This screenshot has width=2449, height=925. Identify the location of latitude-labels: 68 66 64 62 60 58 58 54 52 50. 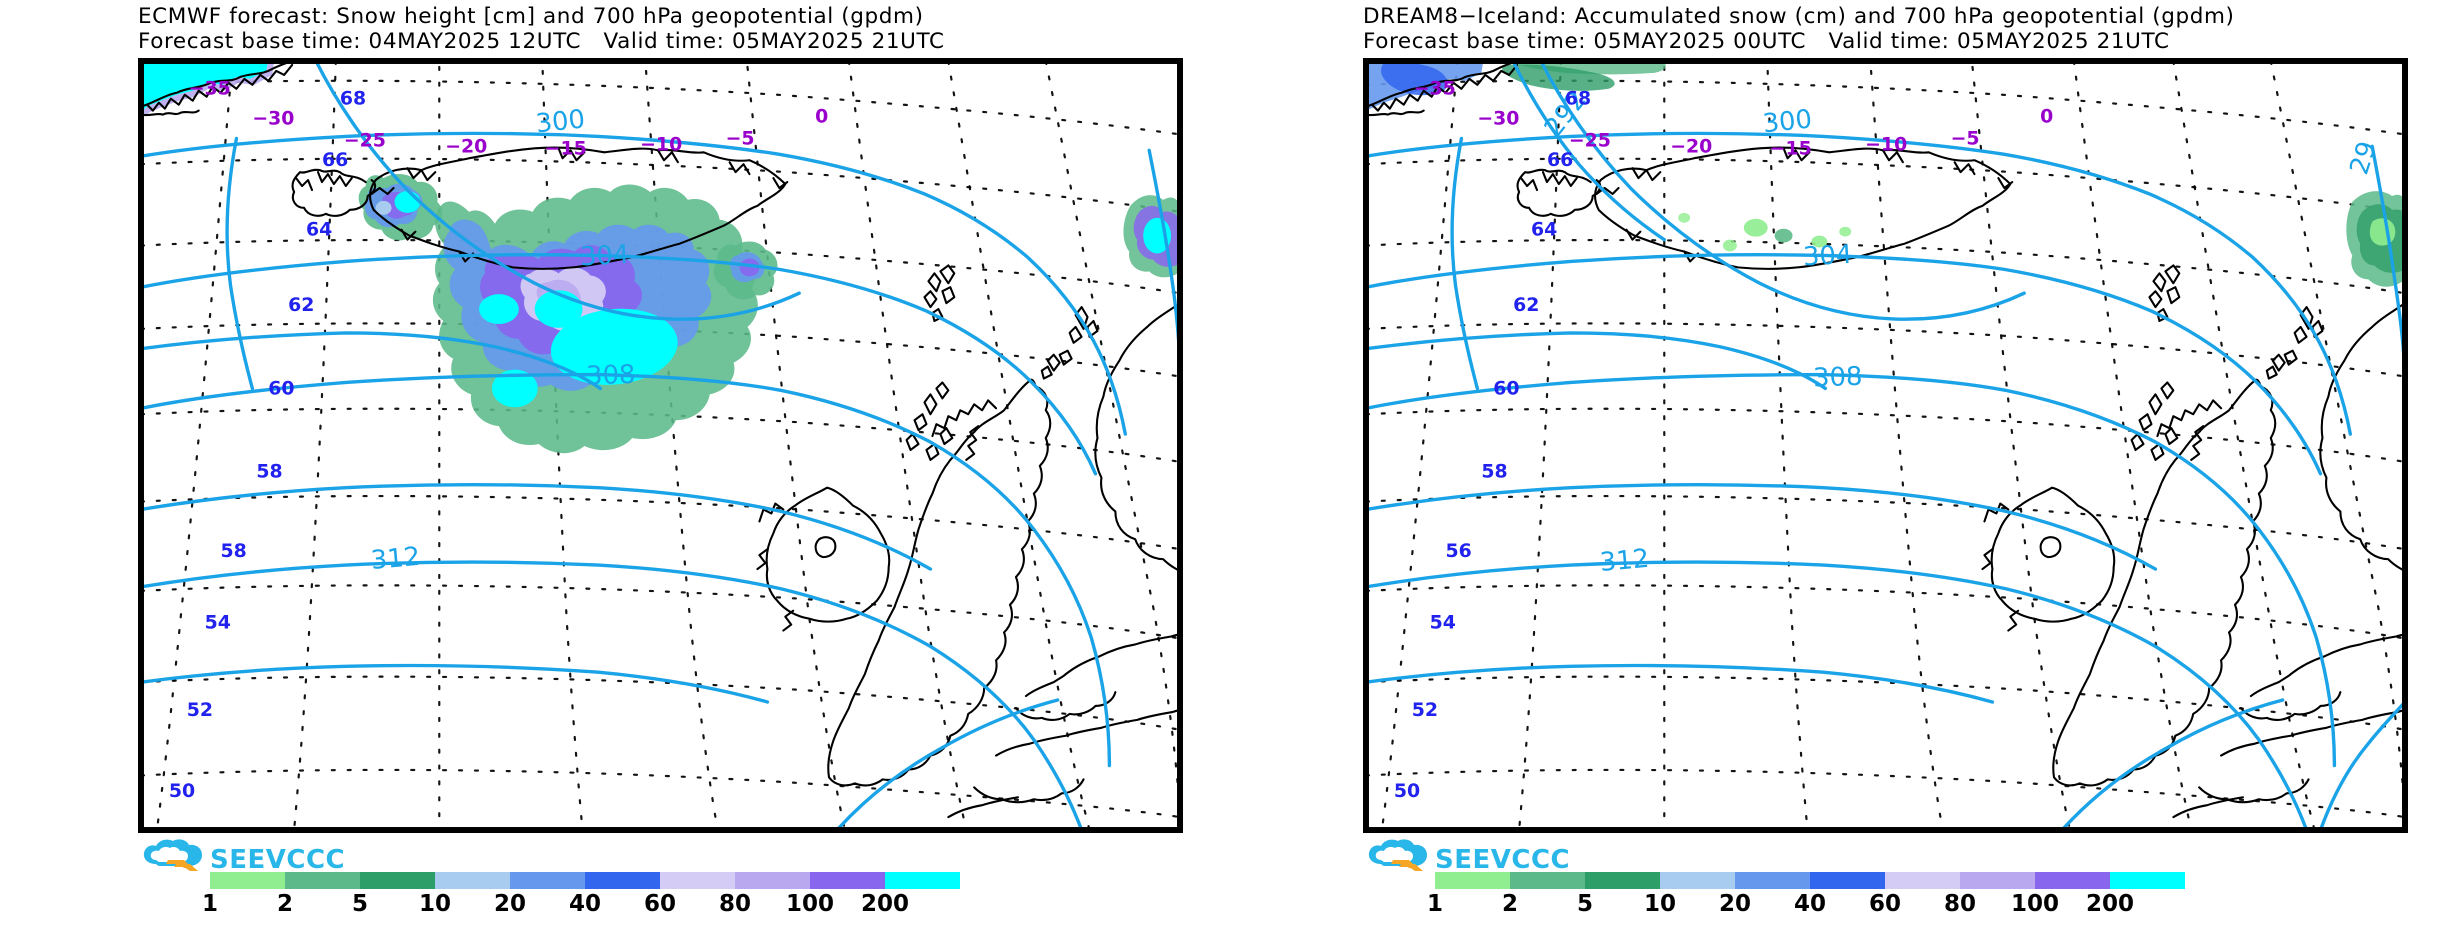
(267, 445).